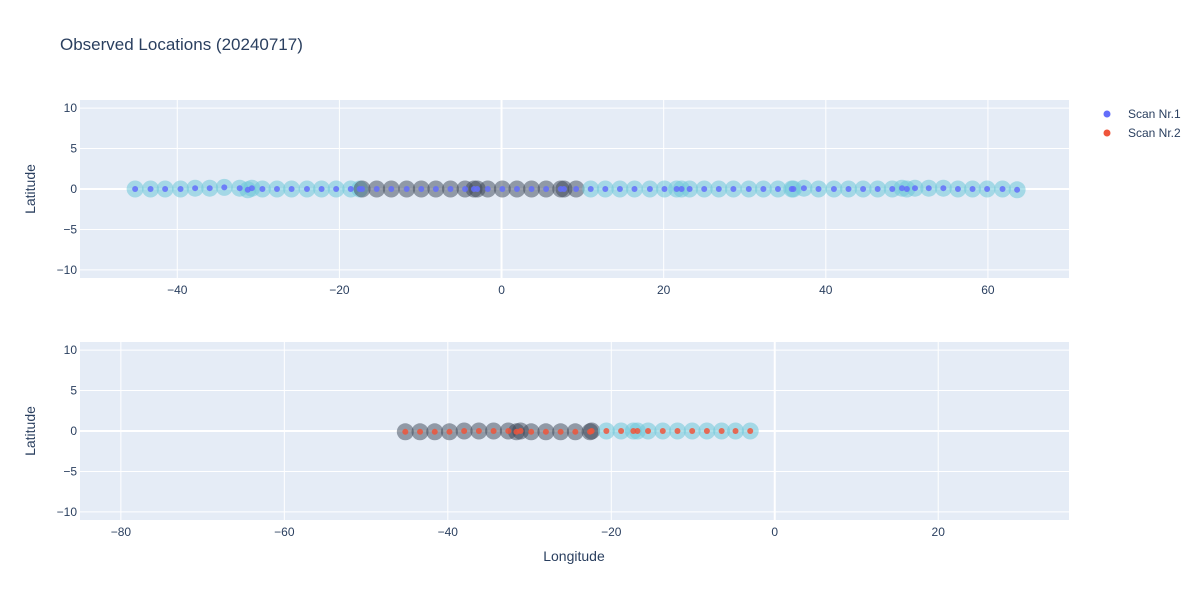 The image size is (1200, 600). I want to click on legend-item-scan1: Scan Nr.1, so click(1142, 114).